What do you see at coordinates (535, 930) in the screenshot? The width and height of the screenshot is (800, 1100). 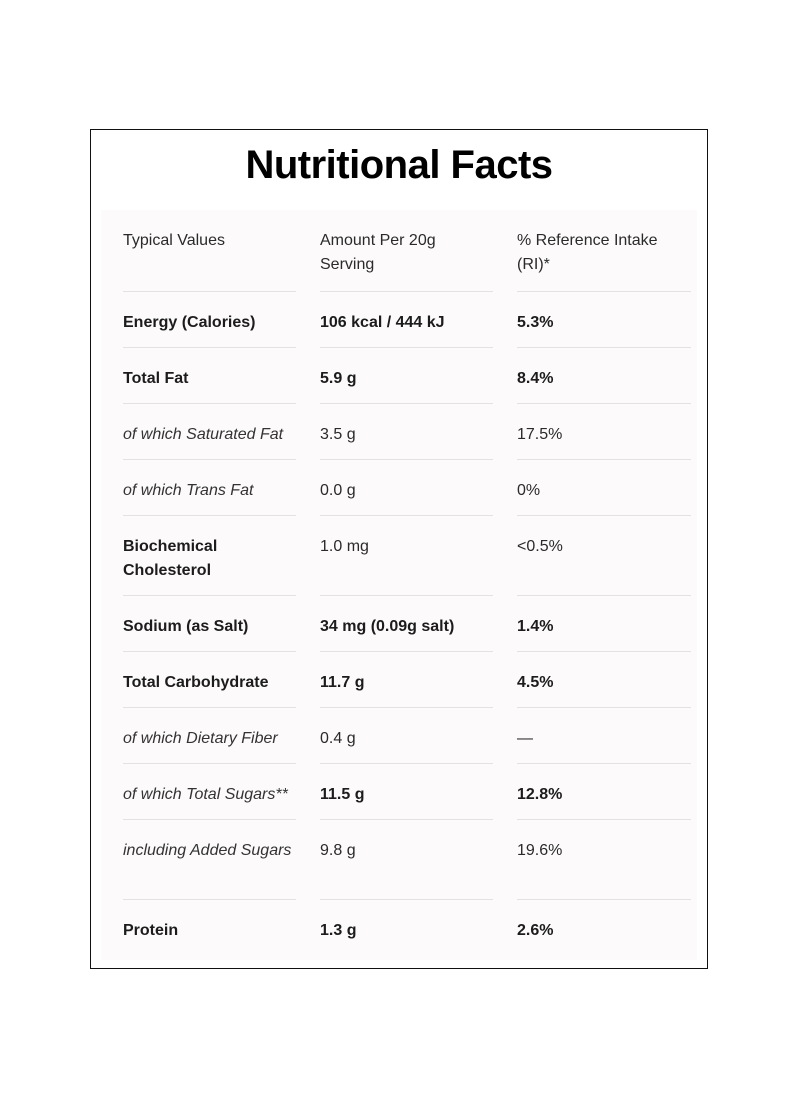 I see `nutrient-ri: 2.6%` at bounding box center [535, 930].